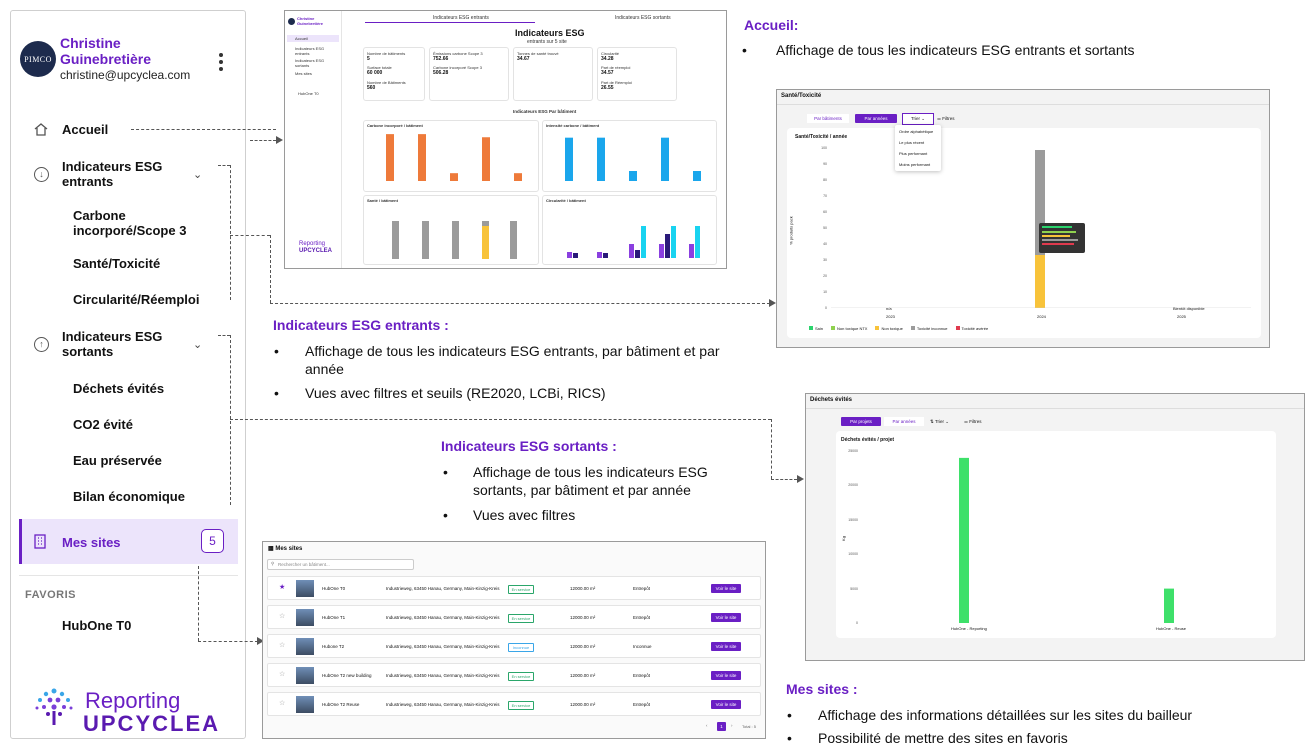  I want to click on btn-par-batiments: Par bâtiments, so click(828, 118).